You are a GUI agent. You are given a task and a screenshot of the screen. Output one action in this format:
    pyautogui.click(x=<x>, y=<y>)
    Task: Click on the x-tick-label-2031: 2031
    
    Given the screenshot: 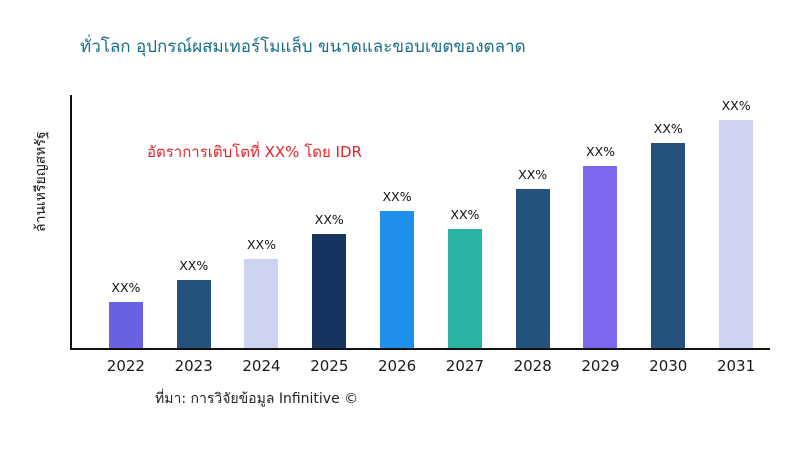 What is the action you would take?
    pyautogui.click(x=736, y=366)
    